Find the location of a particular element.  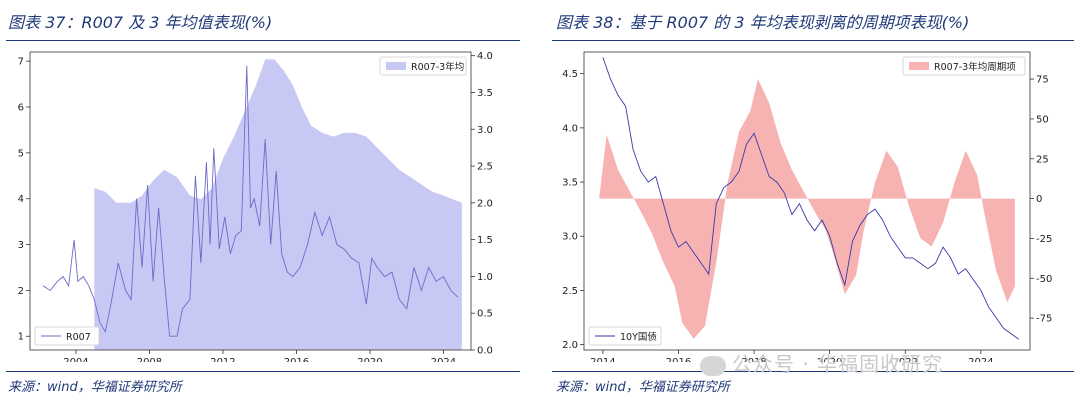

right-area-legend-box is located at coordinates (964, 66).